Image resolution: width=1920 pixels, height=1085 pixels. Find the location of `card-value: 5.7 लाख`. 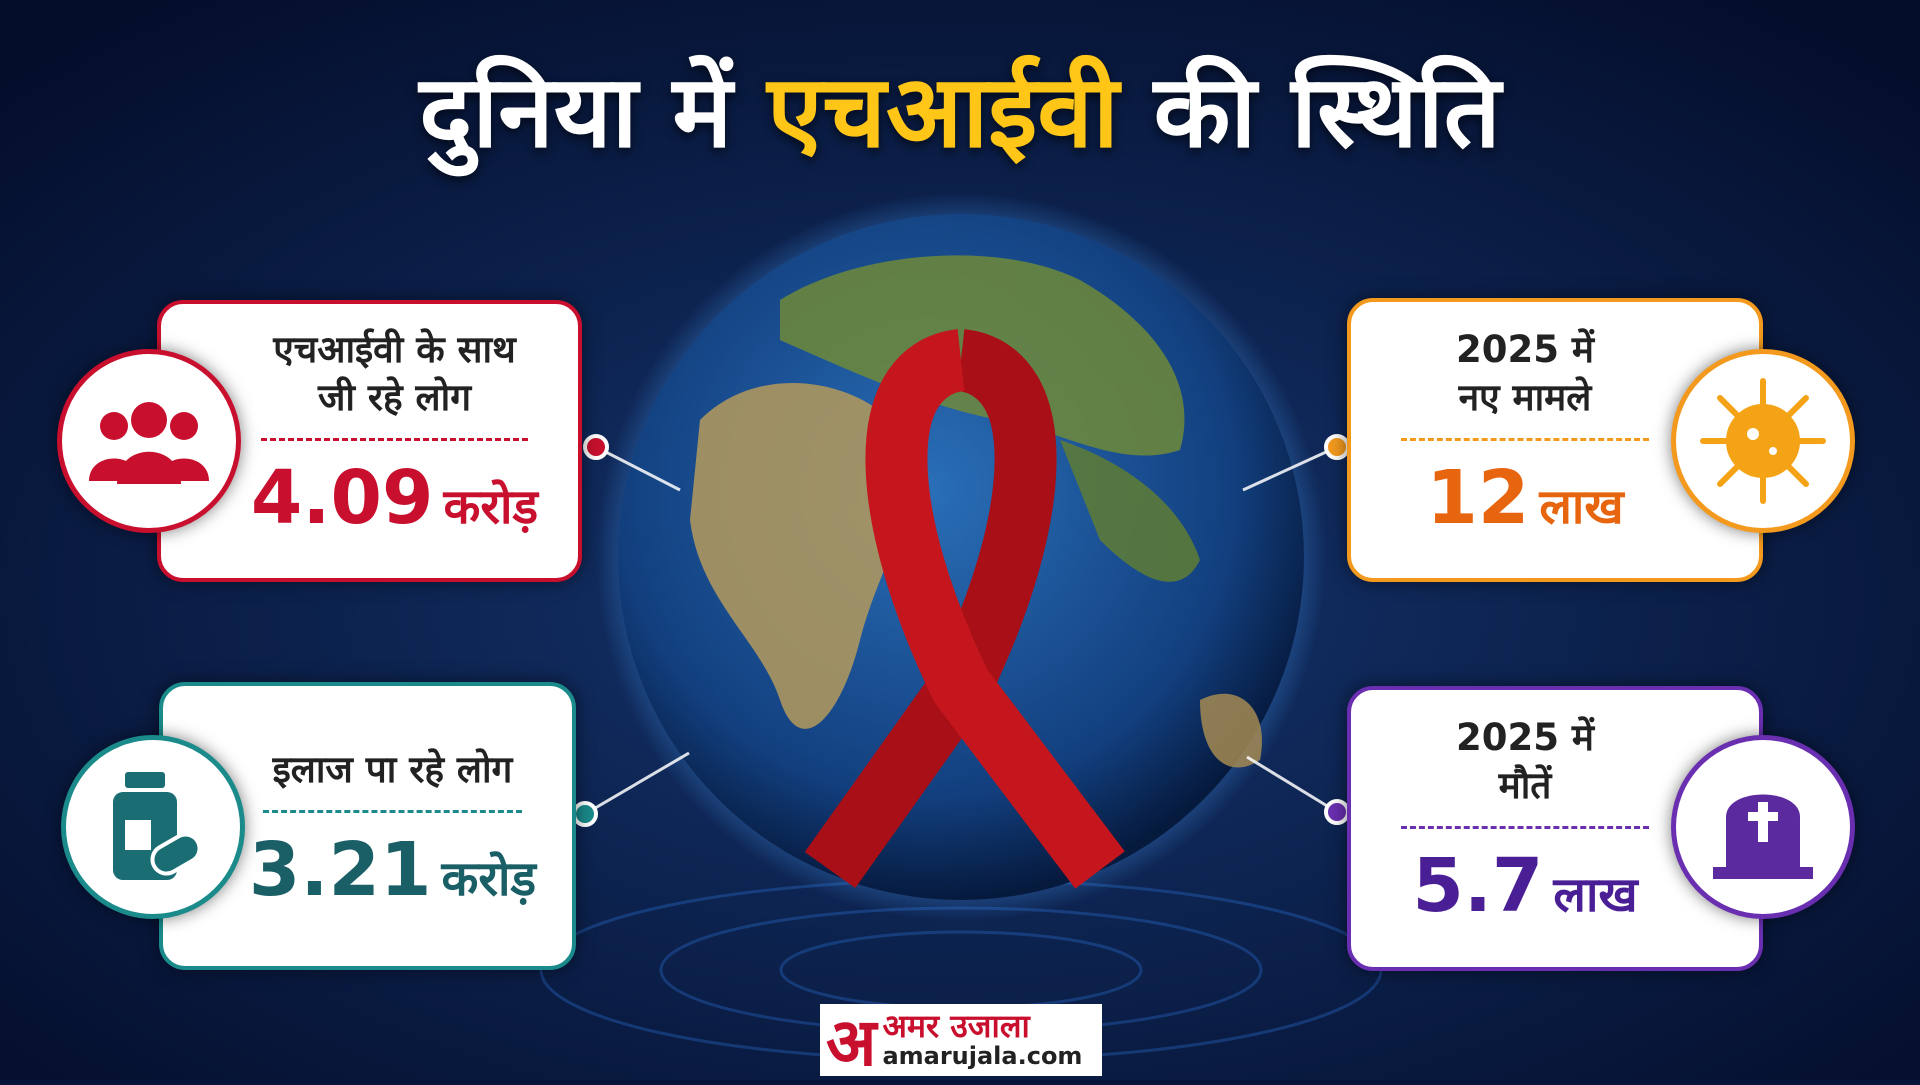

card-value: 5.7 लाख is located at coordinates (1525, 886).